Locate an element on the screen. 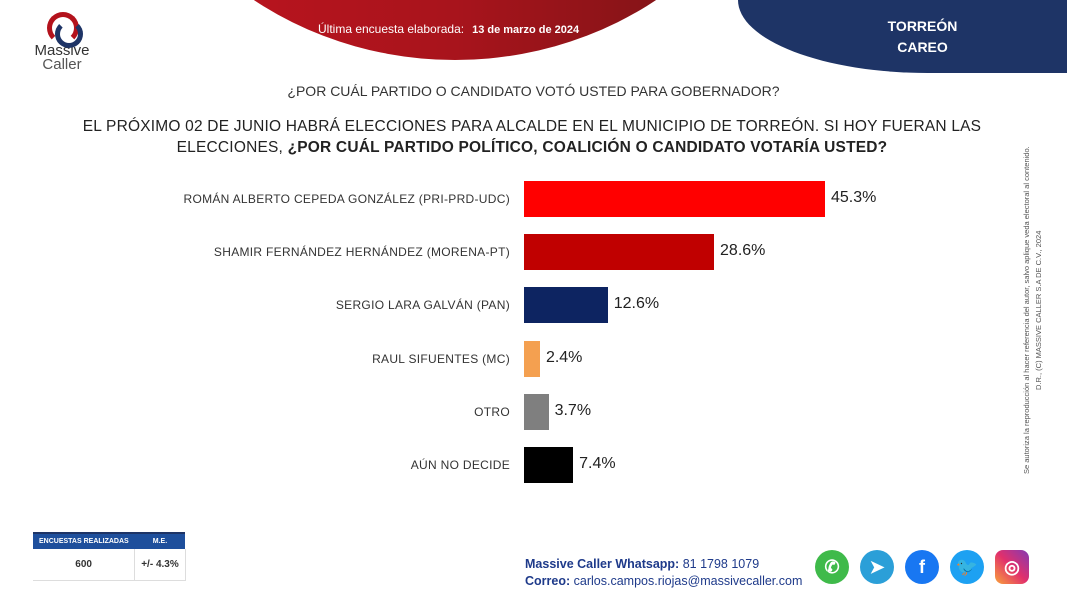 The width and height of the screenshot is (1067, 600). telegram-icon: ➤ is located at coordinates (877, 567).